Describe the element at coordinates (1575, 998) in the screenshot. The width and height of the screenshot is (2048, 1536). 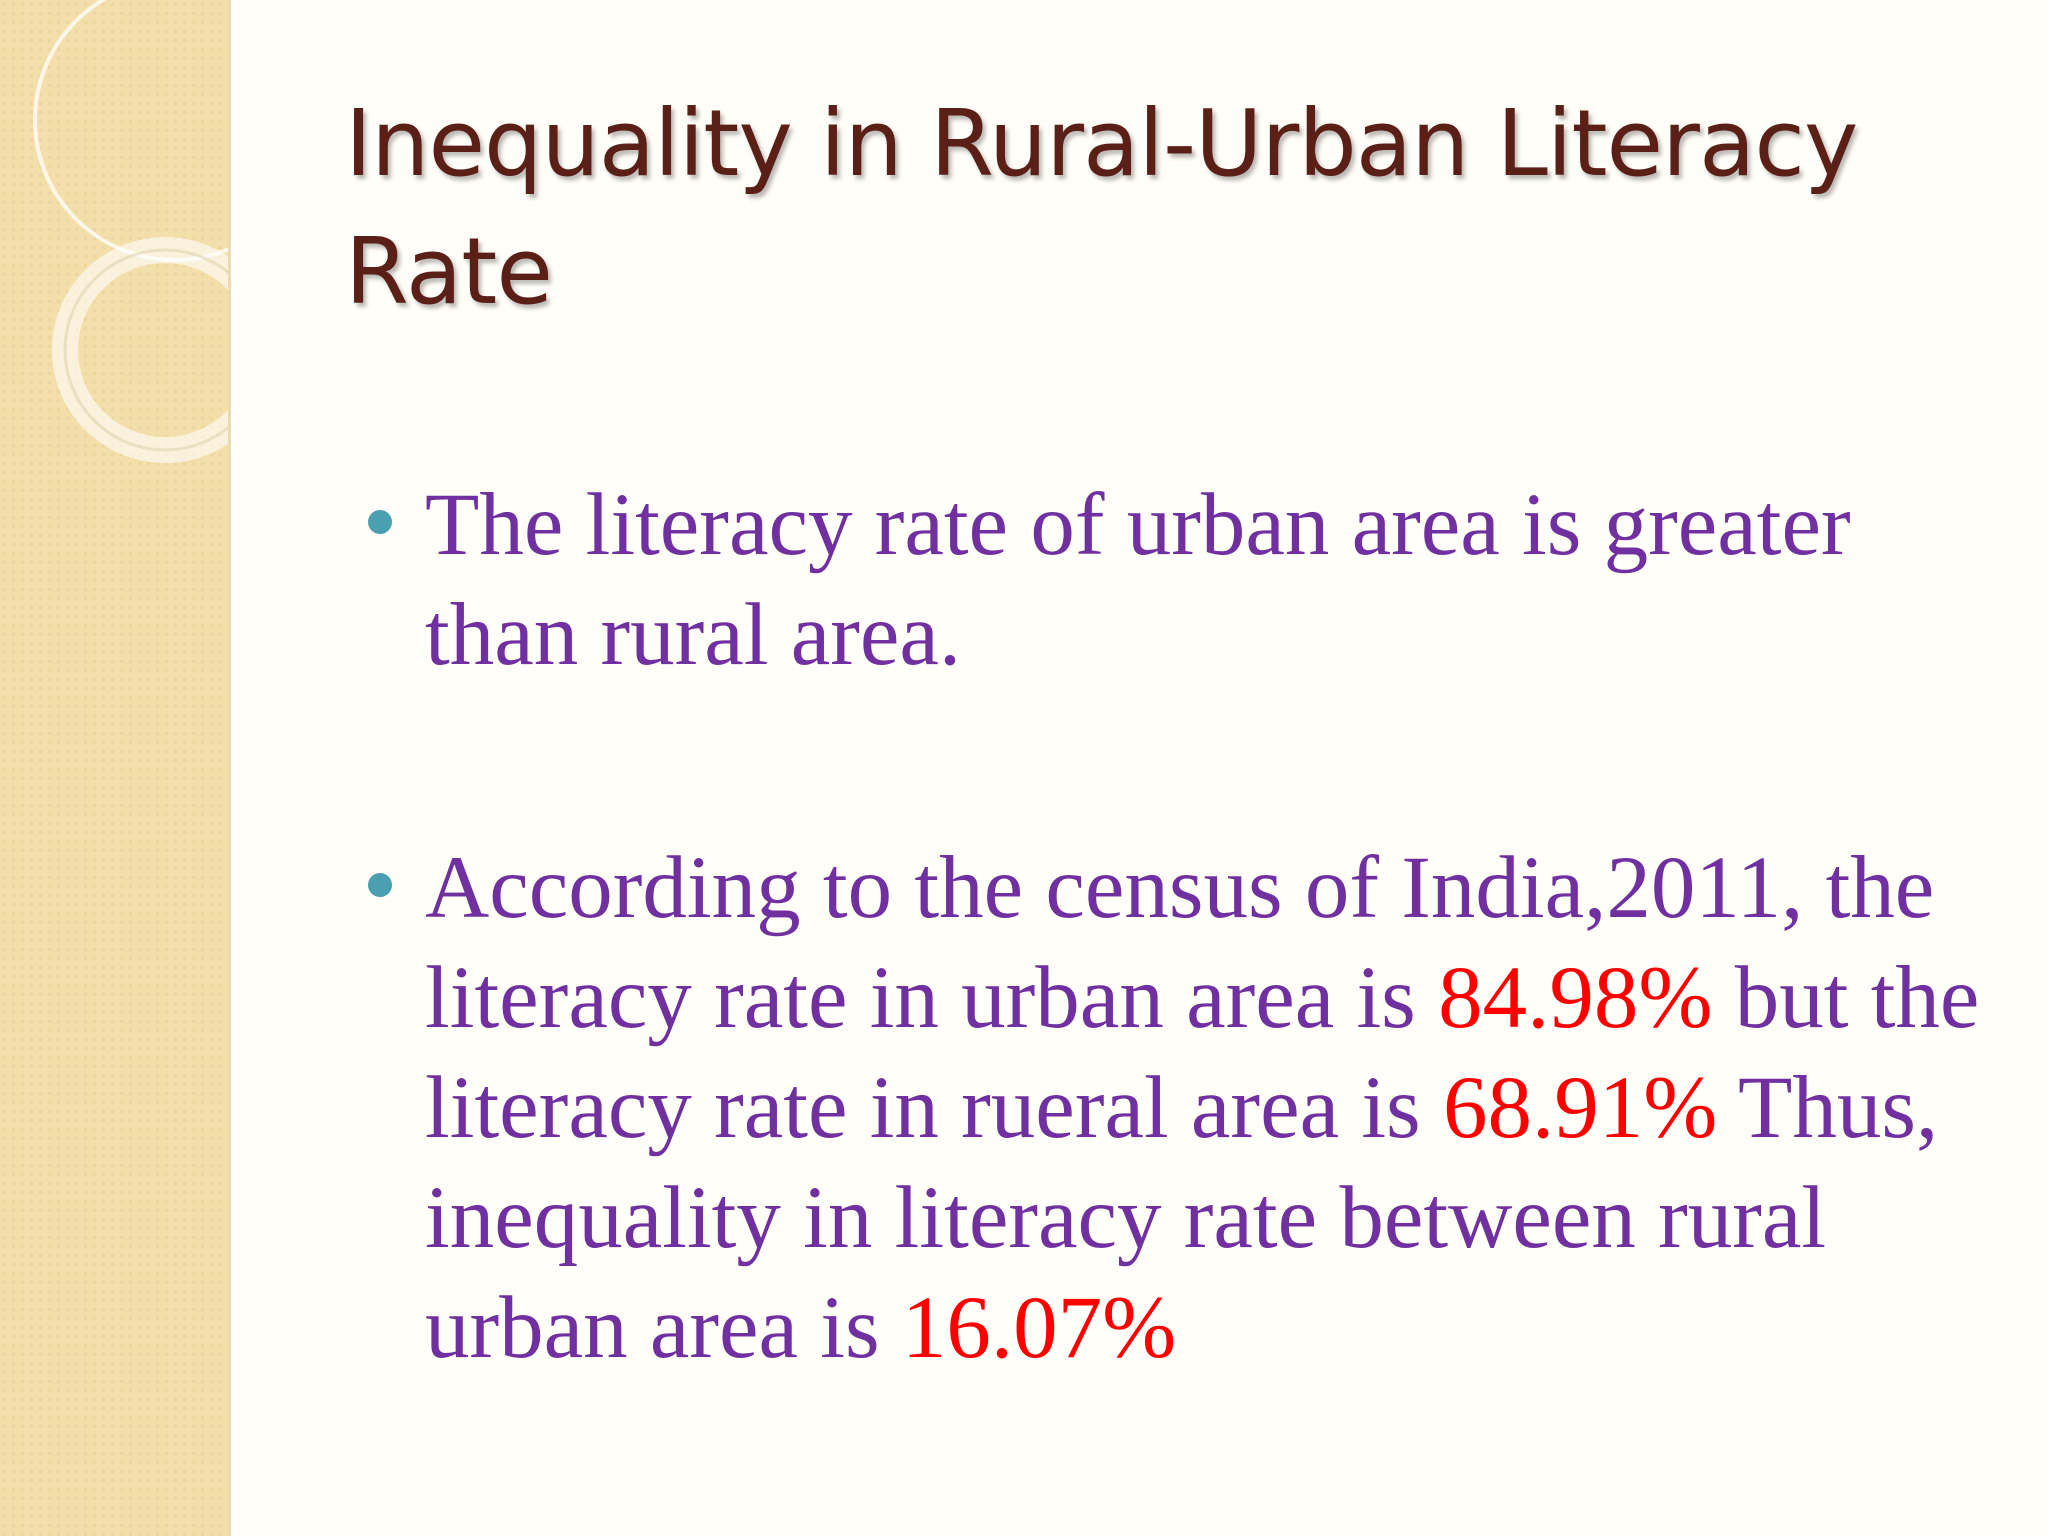
I see `urban-literacy-rate: 84.98%` at that location.